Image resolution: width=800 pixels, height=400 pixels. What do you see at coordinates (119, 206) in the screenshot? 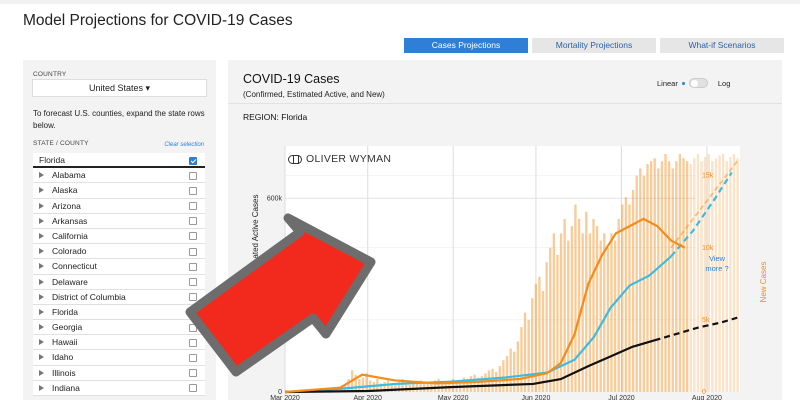
I see `state-row-arizona: Arizona` at bounding box center [119, 206].